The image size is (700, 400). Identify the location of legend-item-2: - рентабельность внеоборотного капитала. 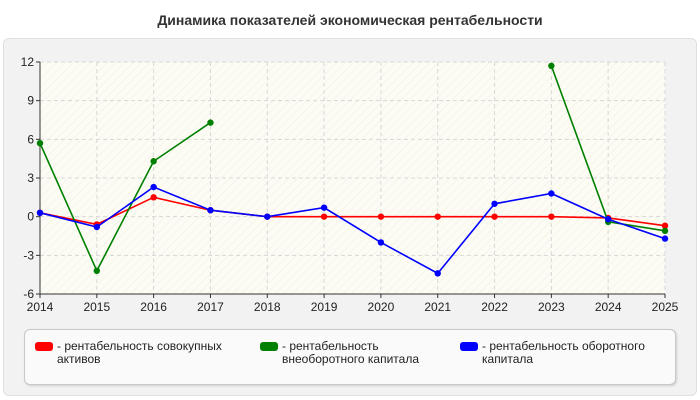
(361, 353).